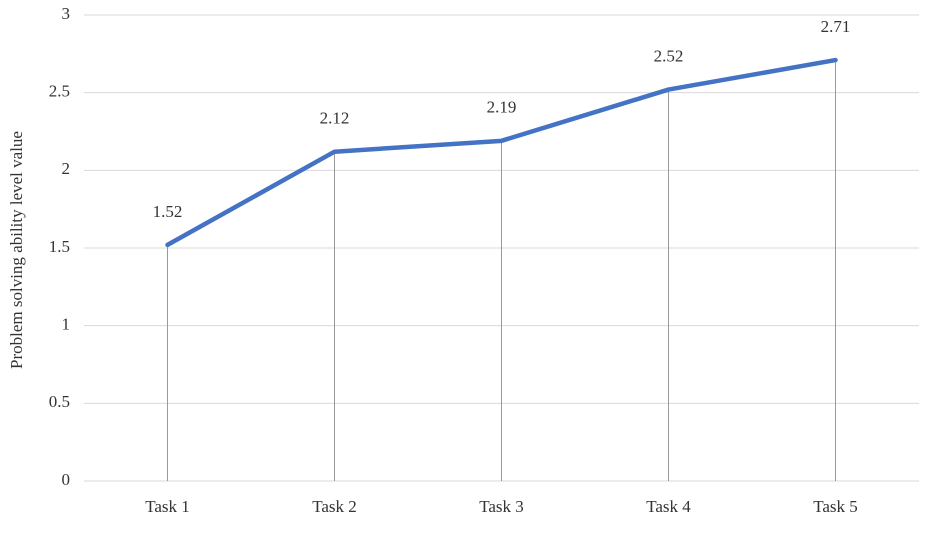  I want to click on data-label: 1.52, so click(168, 211).